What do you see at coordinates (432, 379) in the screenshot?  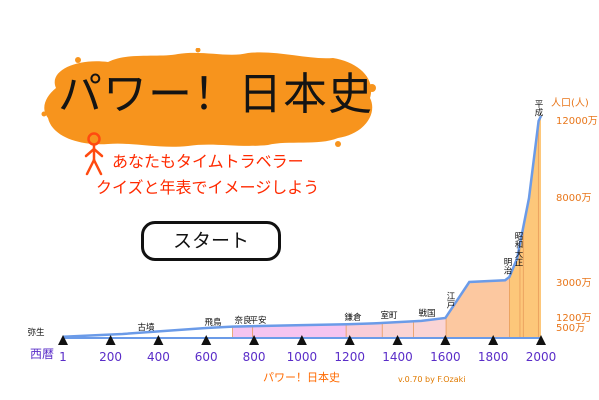 I see `version-label: v.0.70 by F.Ozaki` at bounding box center [432, 379].